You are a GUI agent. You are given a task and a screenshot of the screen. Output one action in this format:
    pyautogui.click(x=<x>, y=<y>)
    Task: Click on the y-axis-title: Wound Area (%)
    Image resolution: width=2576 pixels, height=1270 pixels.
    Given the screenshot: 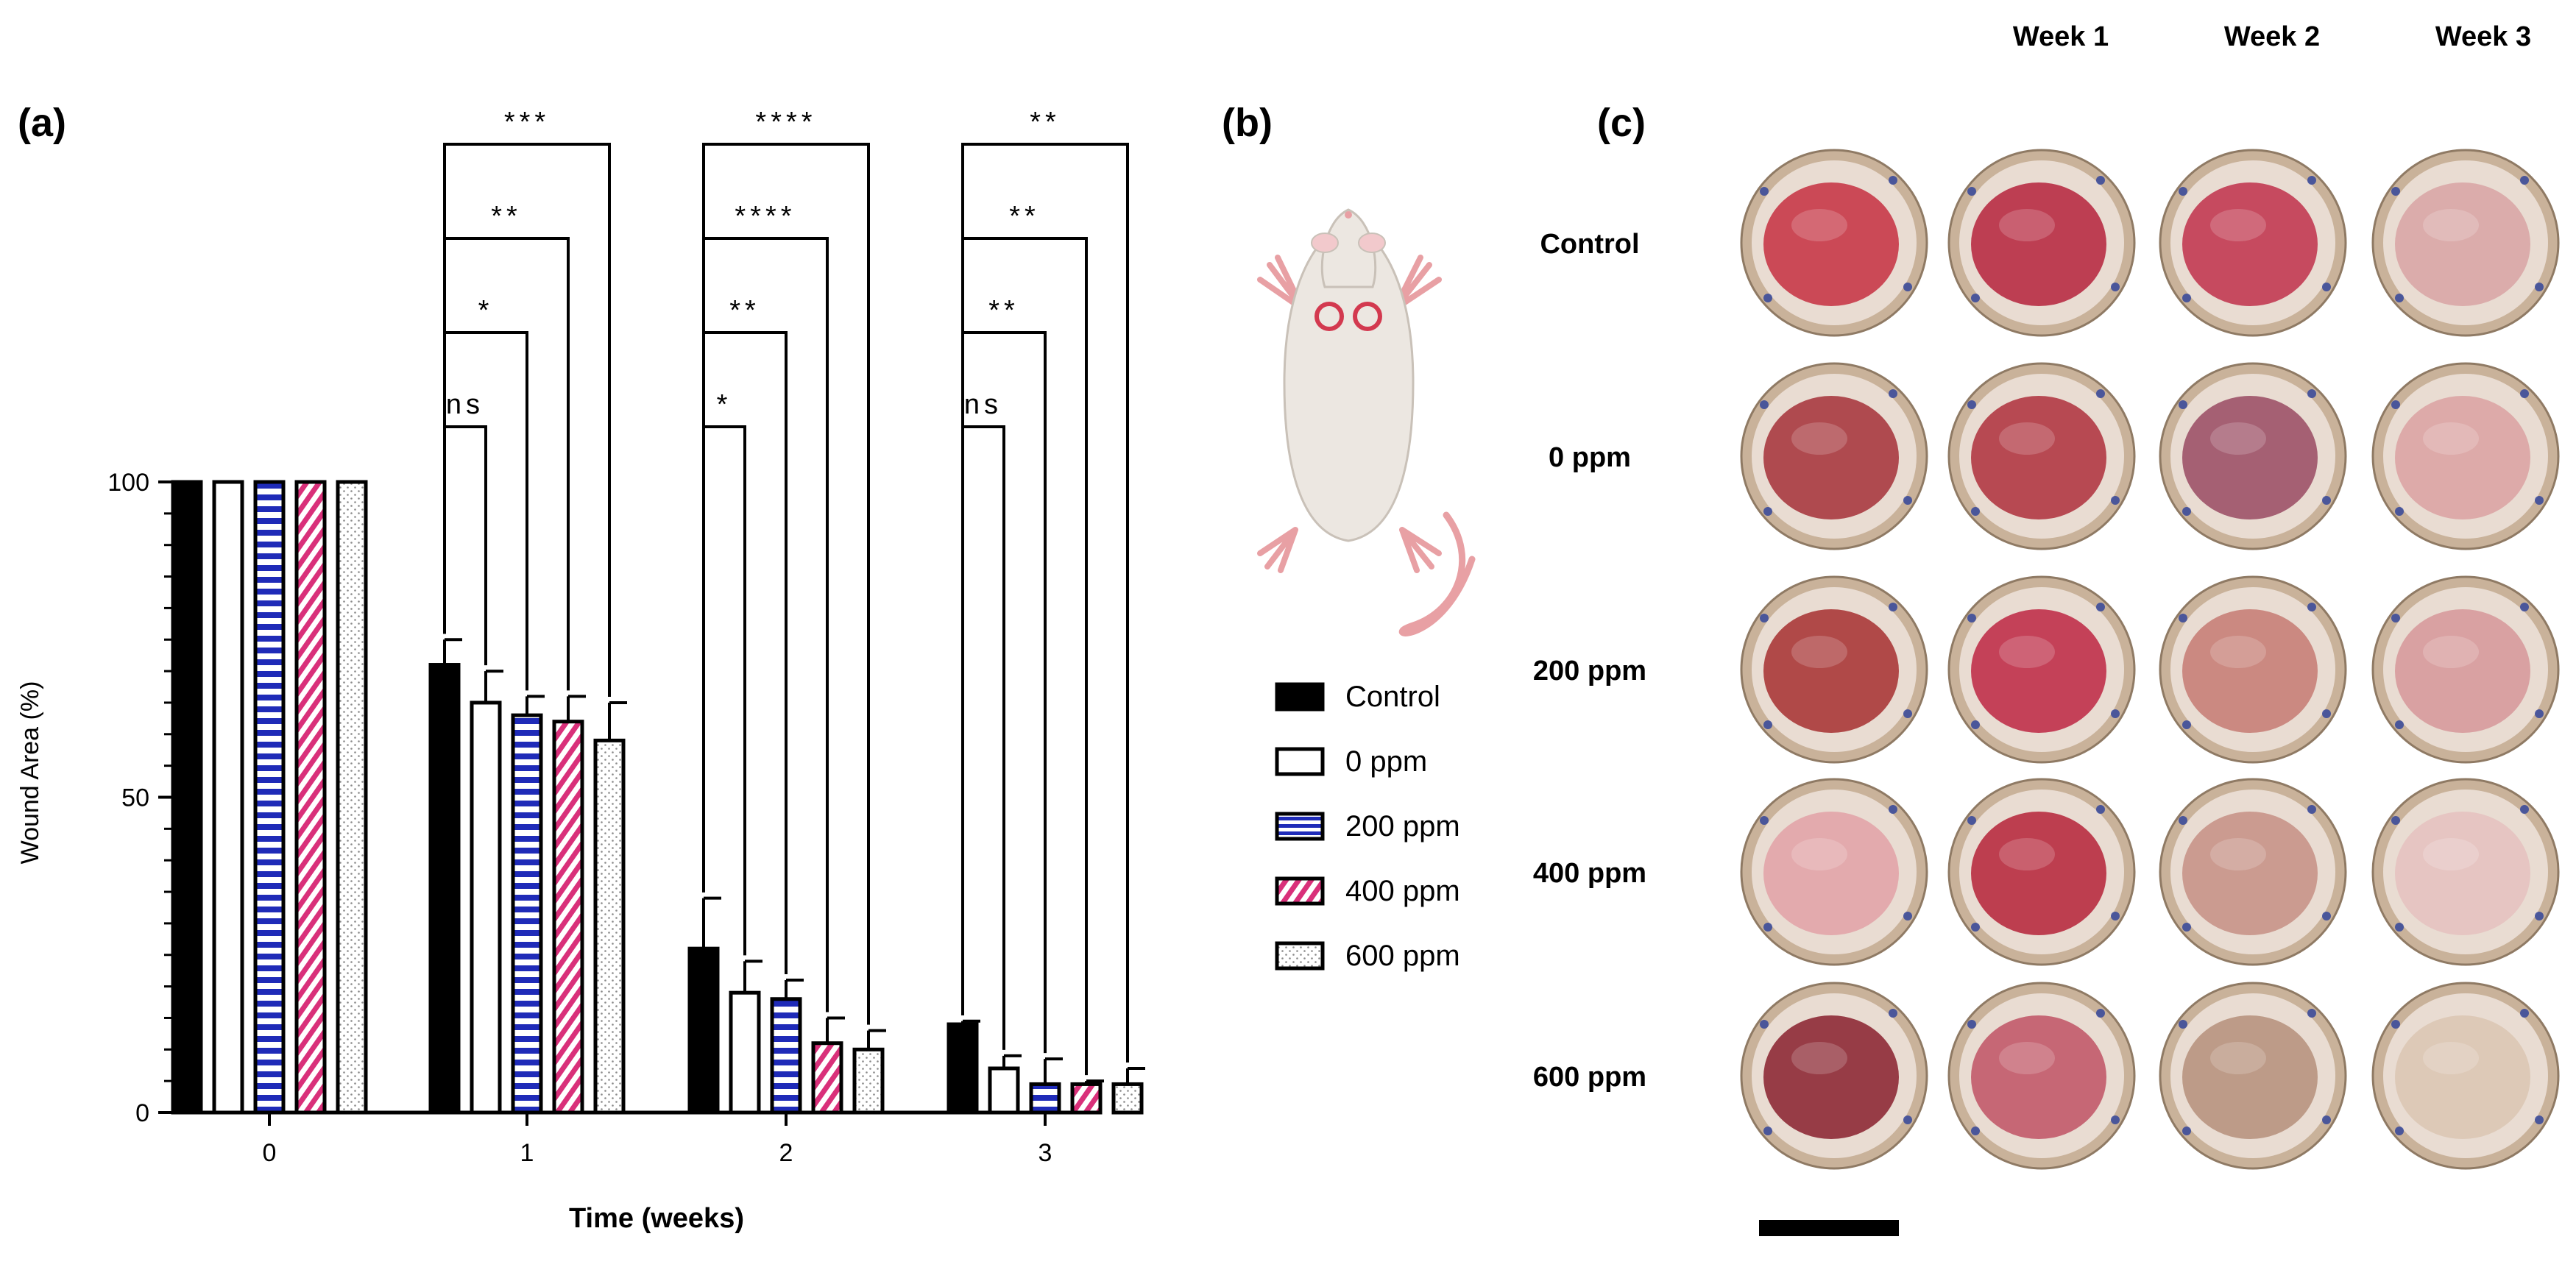 What is the action you would take?
    pyautogui.click(x=30, y=773)
    